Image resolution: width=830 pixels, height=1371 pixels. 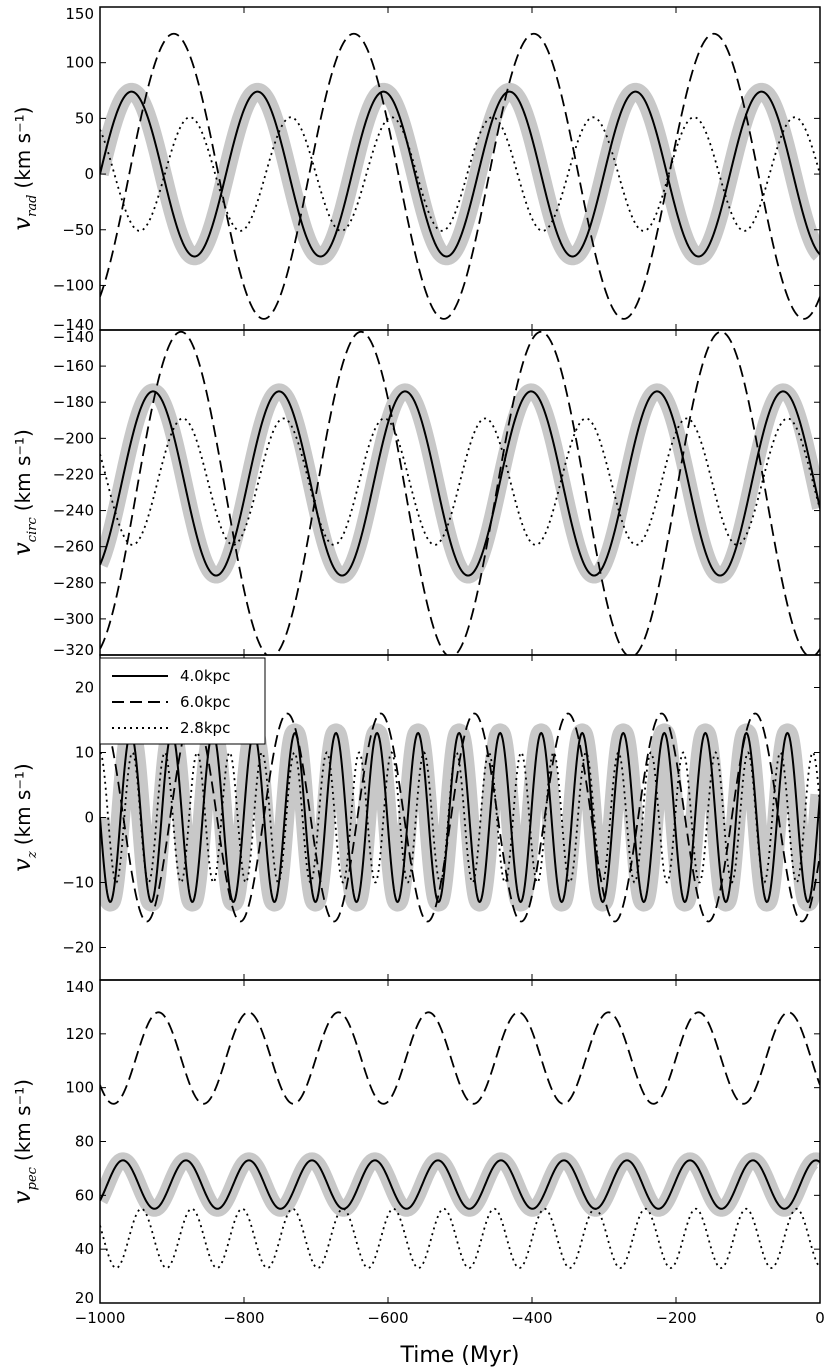 What do you see at coordinates (205, 702) in the screenshot?
I see `legend-label: 6.0kpc` at bounding box center [205, 702].